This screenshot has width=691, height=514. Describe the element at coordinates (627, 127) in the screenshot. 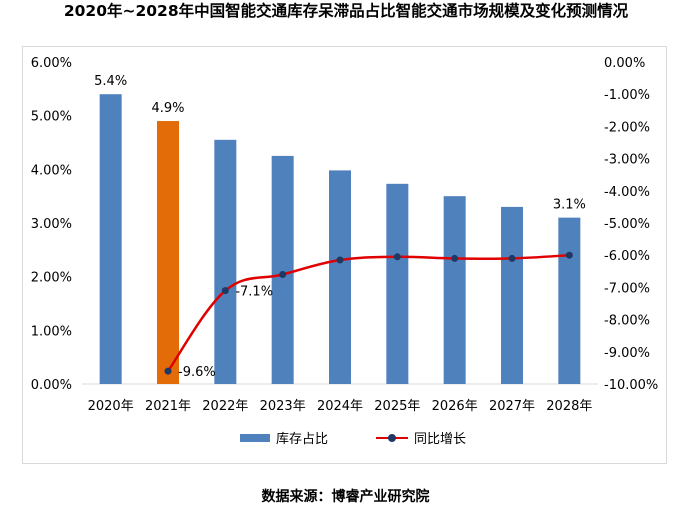

I see `y-right-tick-label: -2.00%` at that location.